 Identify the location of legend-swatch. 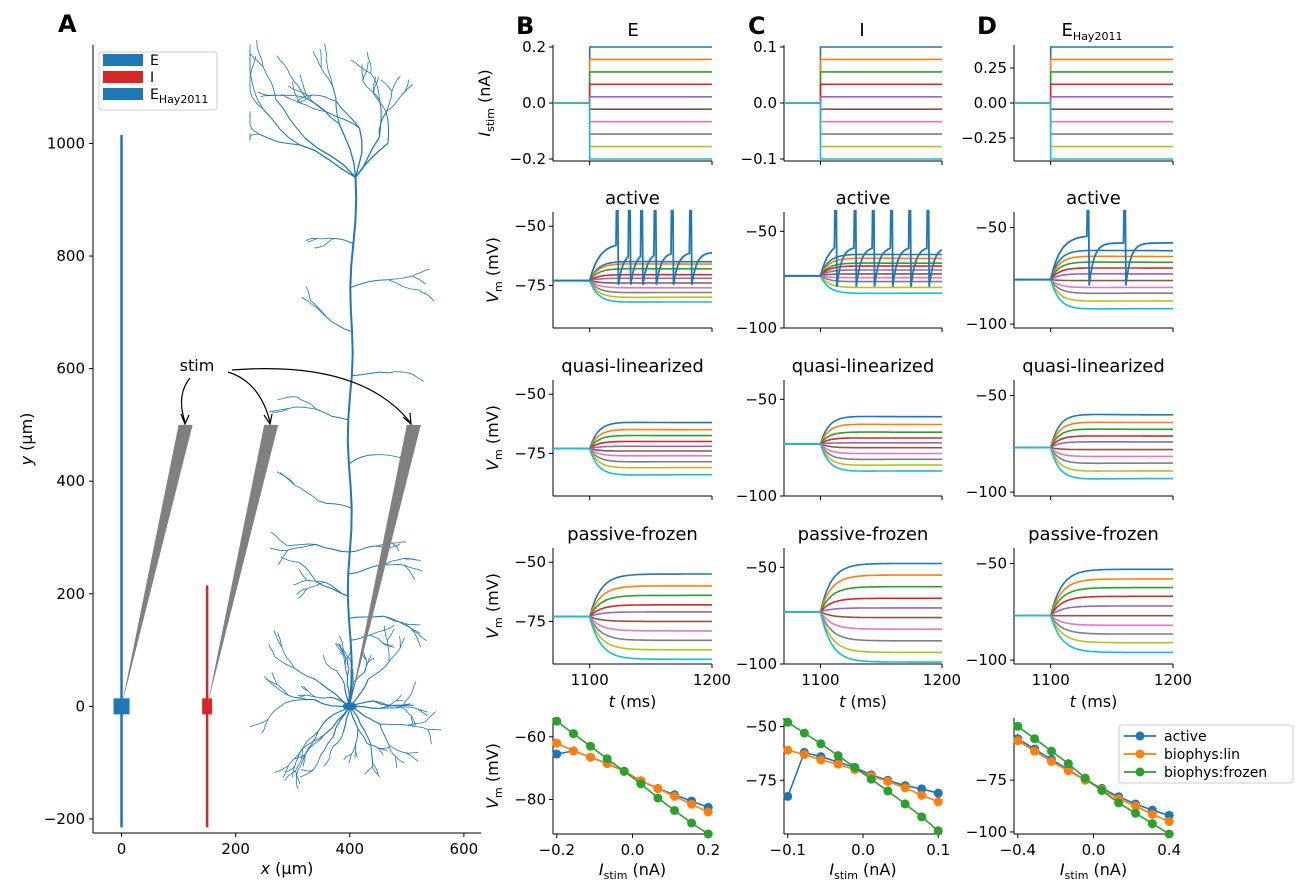
(123, 94).